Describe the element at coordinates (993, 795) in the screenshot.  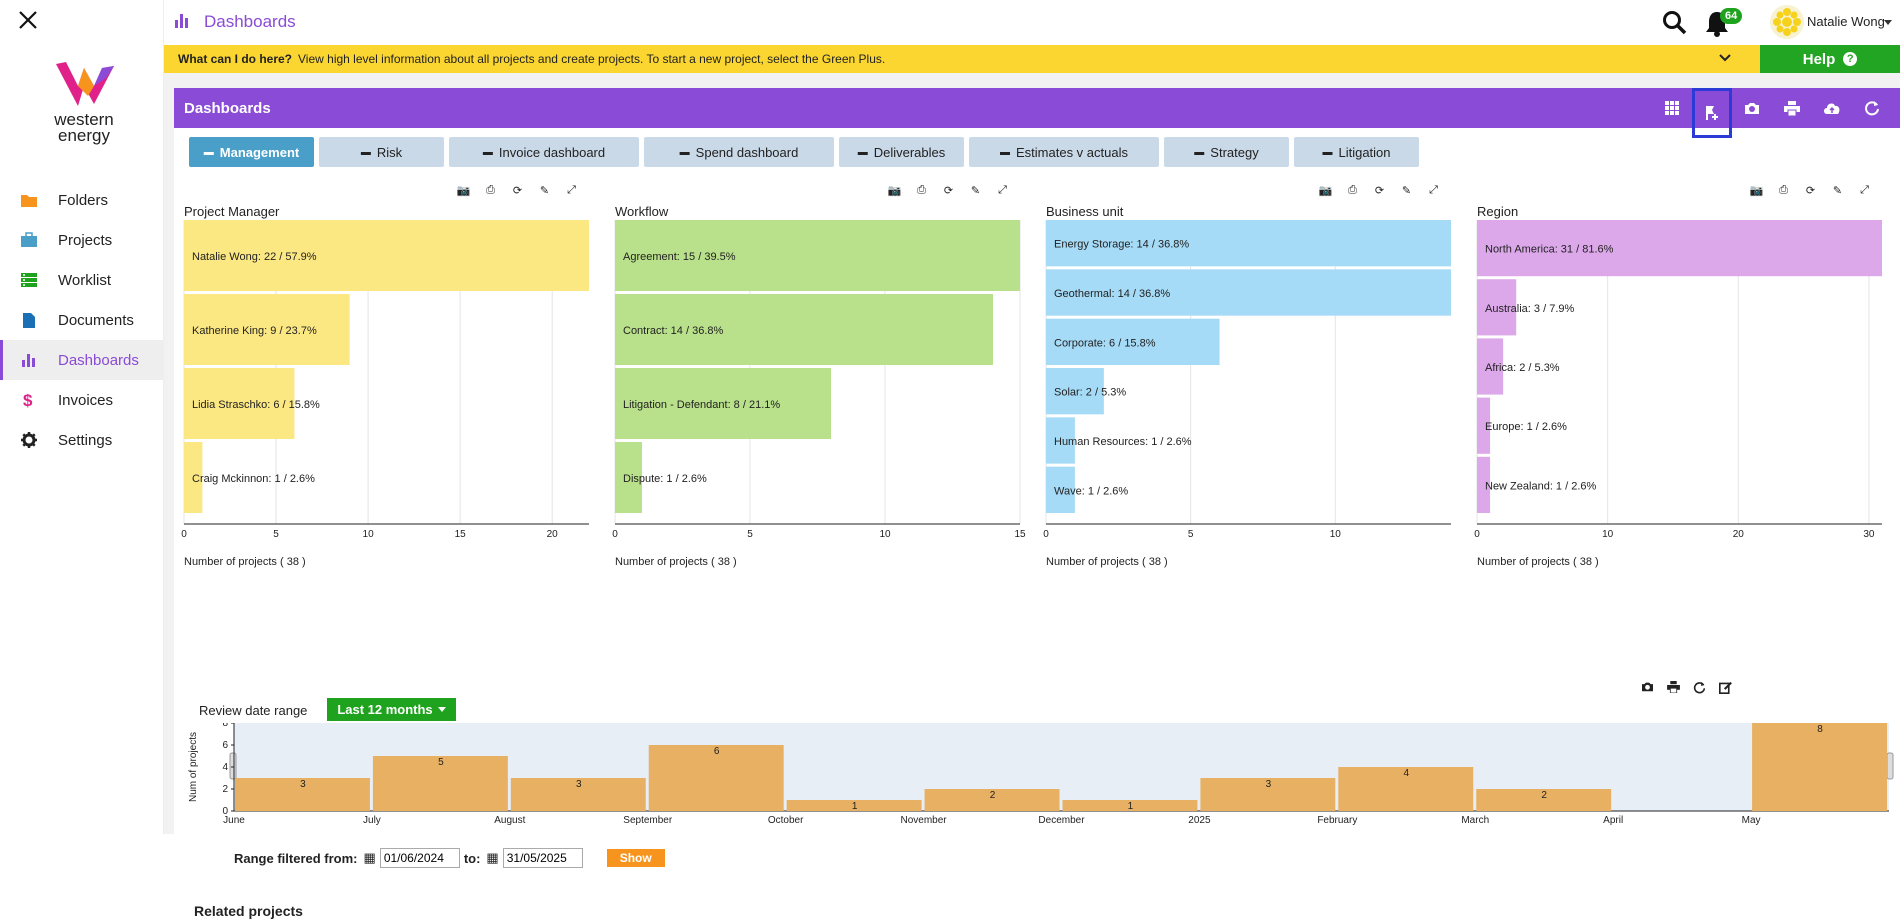
I see `timeline-bar-label: 2` at that location.